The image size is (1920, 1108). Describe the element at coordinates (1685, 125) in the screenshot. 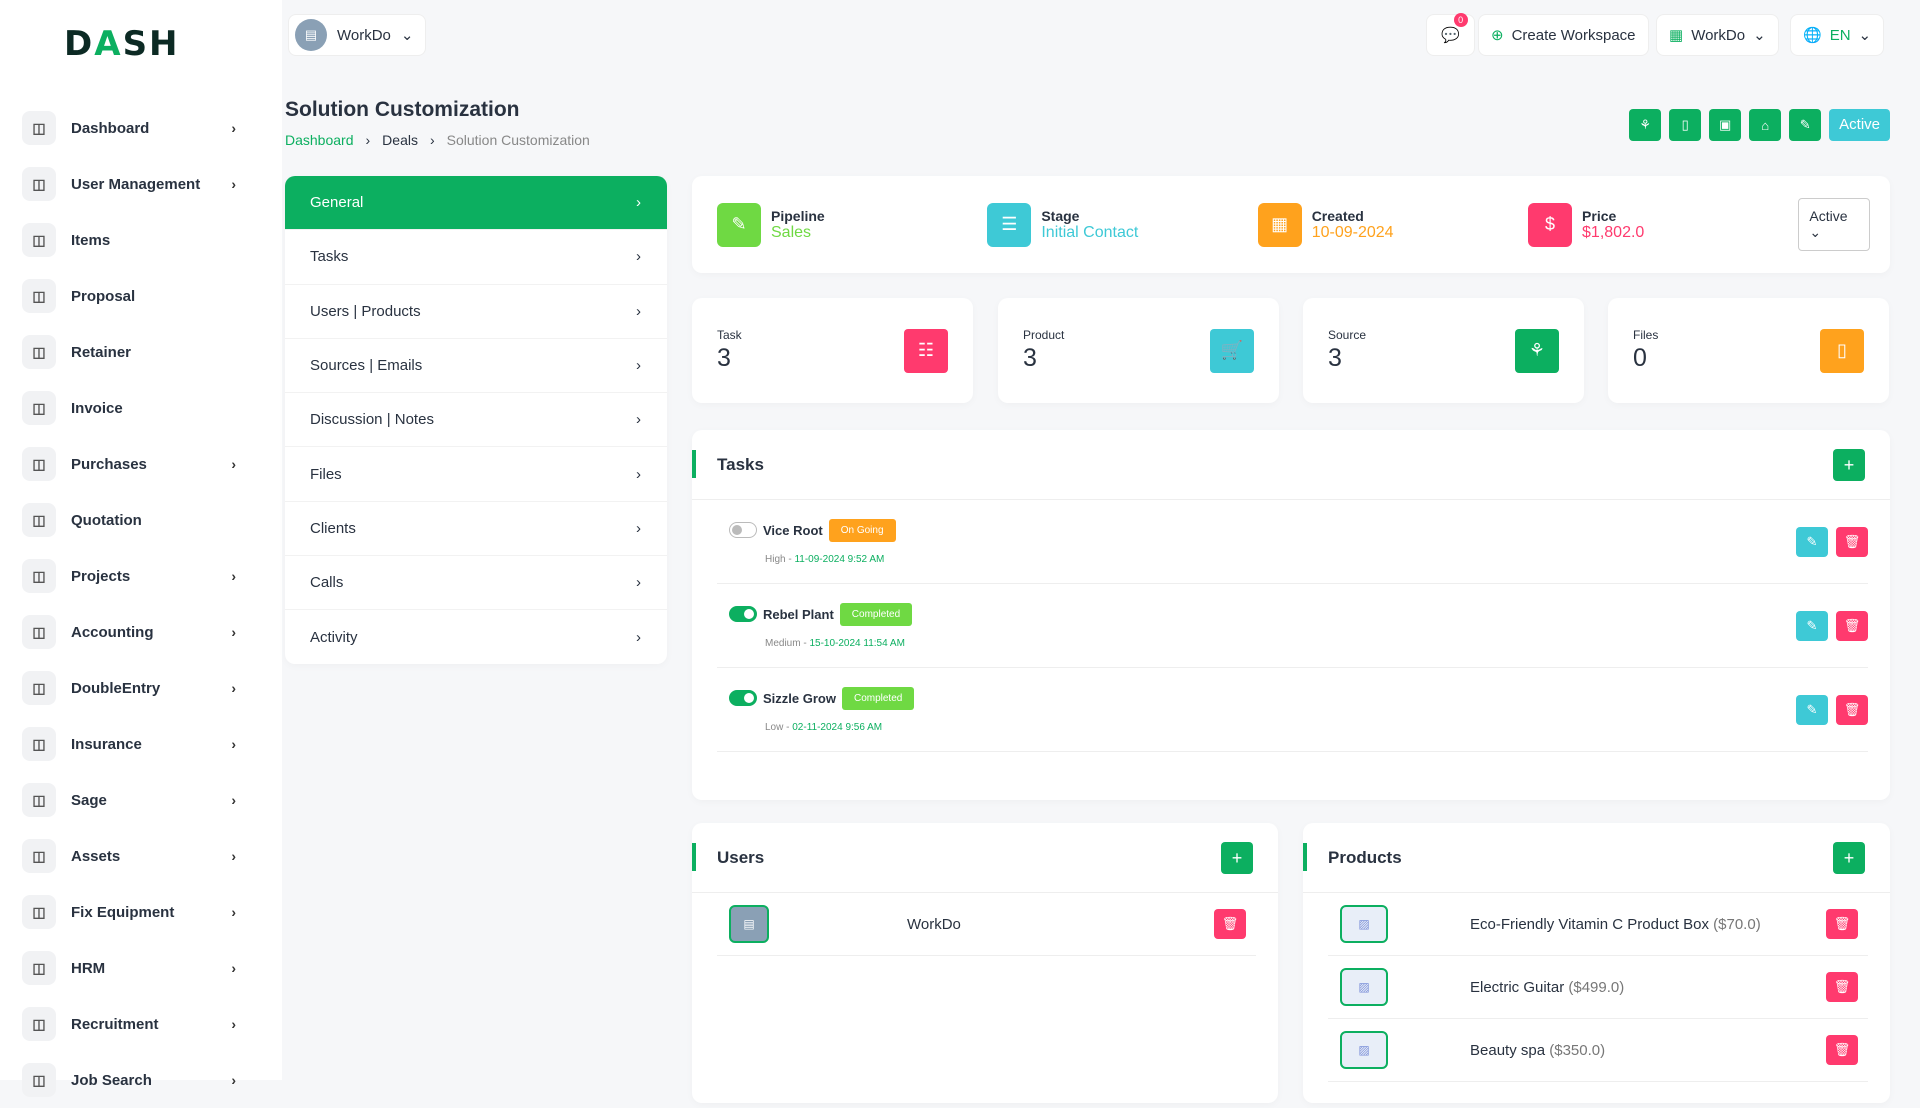

I see `files-button: ▯` at that location.